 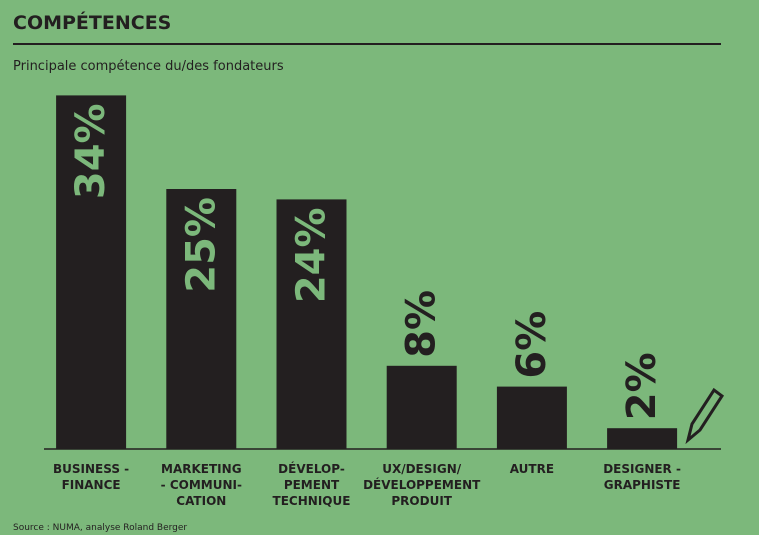 I want to click on value-label: 2%, so click(x=642, y=386).